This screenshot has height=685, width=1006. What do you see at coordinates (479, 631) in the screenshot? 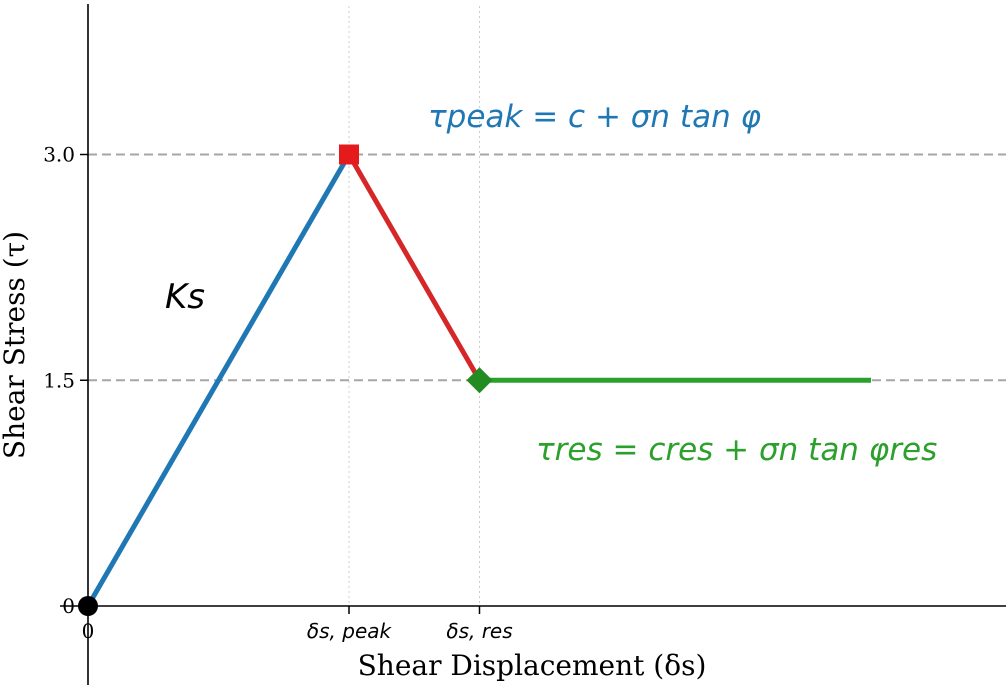
I see `x-tick-label-2: δs, res` at bounding box center [479, 631].